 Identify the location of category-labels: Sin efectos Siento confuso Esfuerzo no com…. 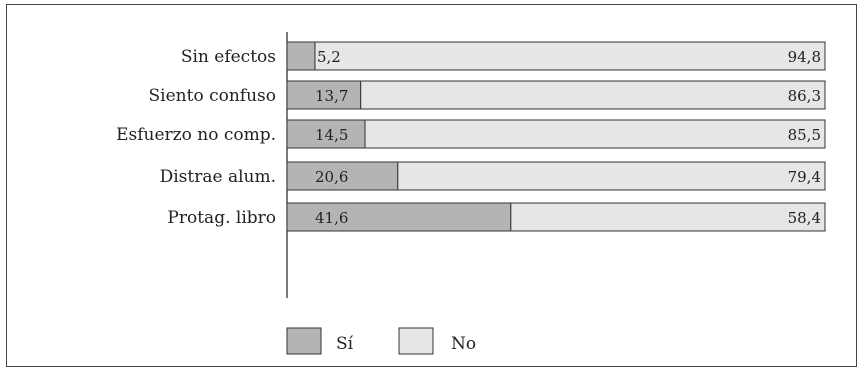
(196, 137).